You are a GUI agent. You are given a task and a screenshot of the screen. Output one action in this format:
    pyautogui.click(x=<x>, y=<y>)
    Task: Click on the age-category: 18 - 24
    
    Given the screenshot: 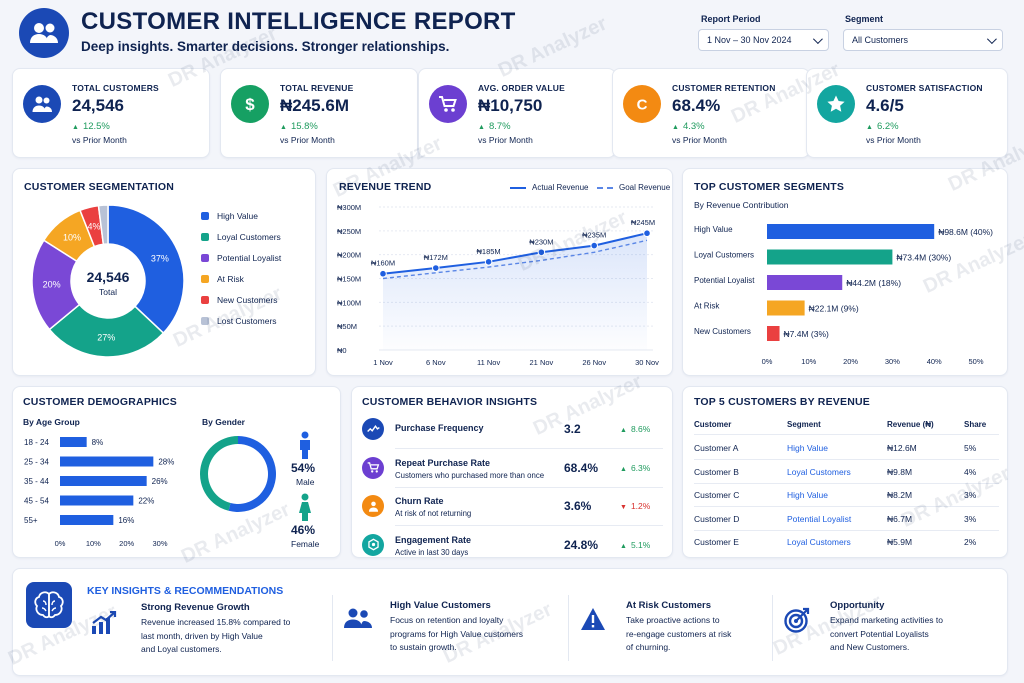 What is the action you would take?
    pyautogui.click(x=36, y=442)
    